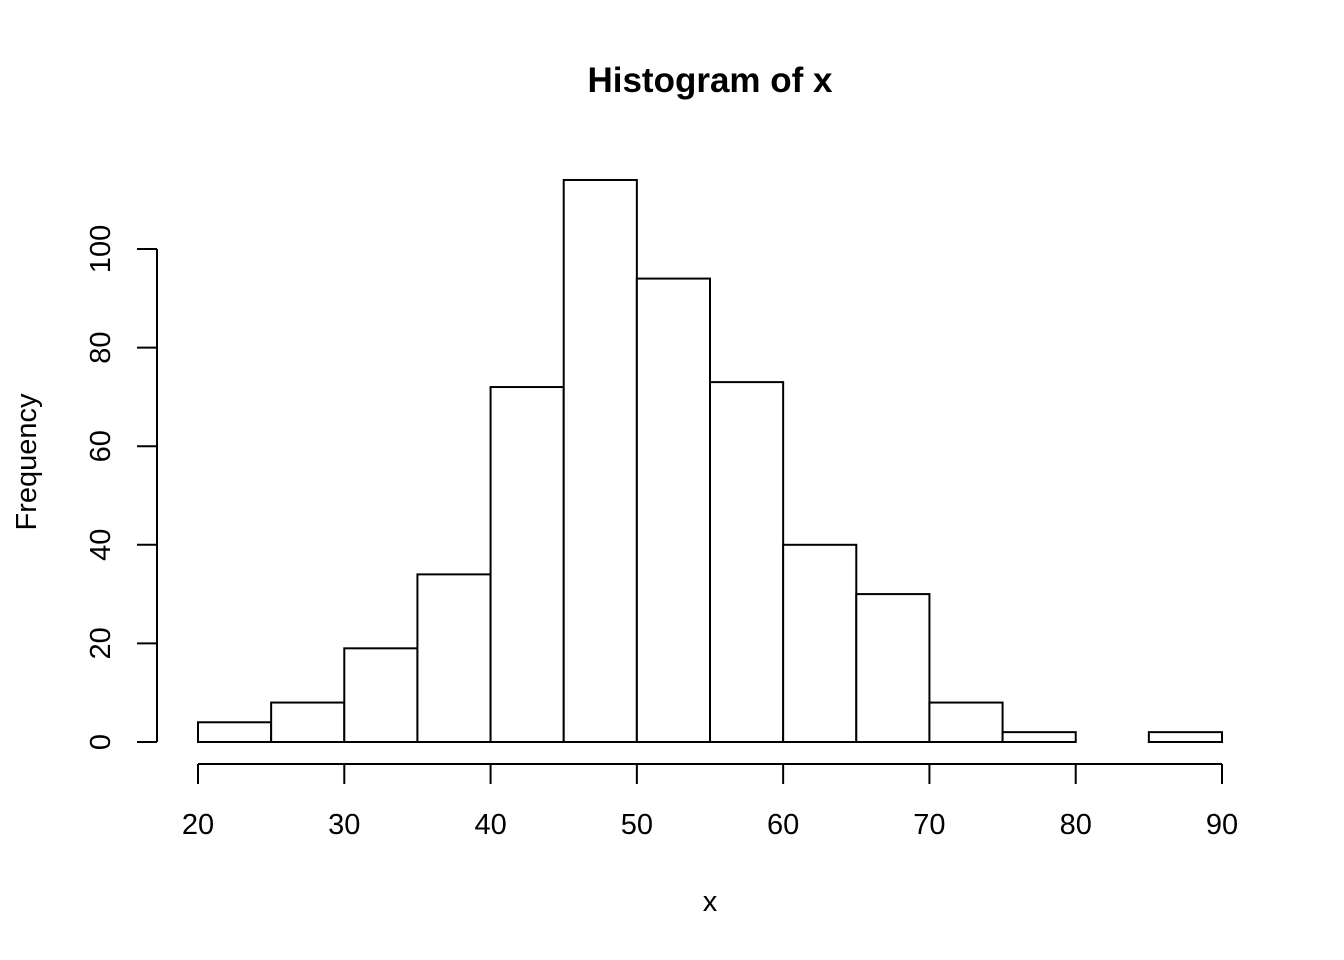 The width and height of the screenshot is (1344, 960). What do you see at coordinates (121, 487) in the screenshot?
I see `y-axis: 0 20 40 60 80 100` at bounding box center [121, 487].